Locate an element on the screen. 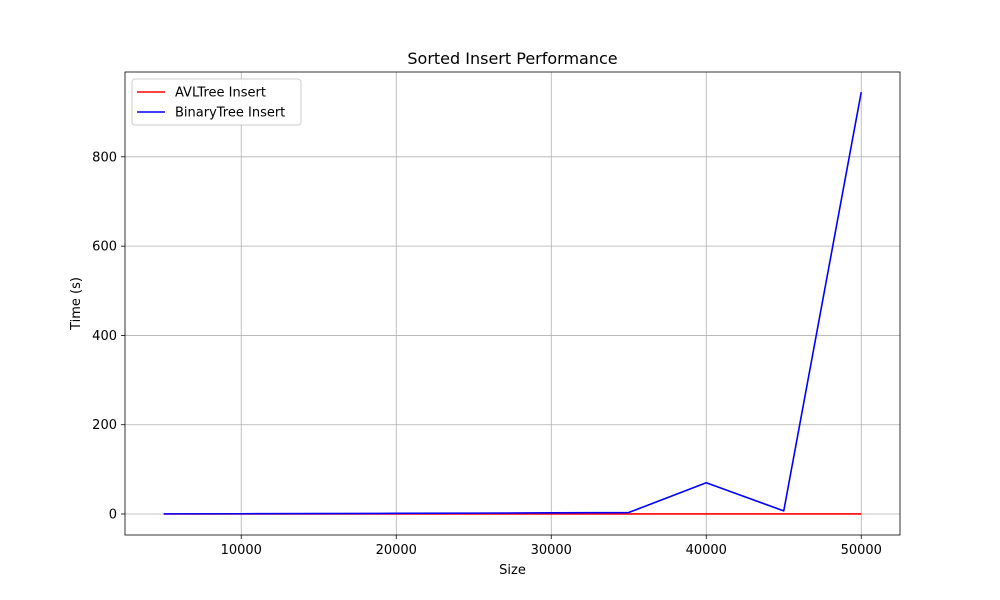 The image size is (1000, 600). x-tick-label: 10000 is located at coordinates (241, 550).